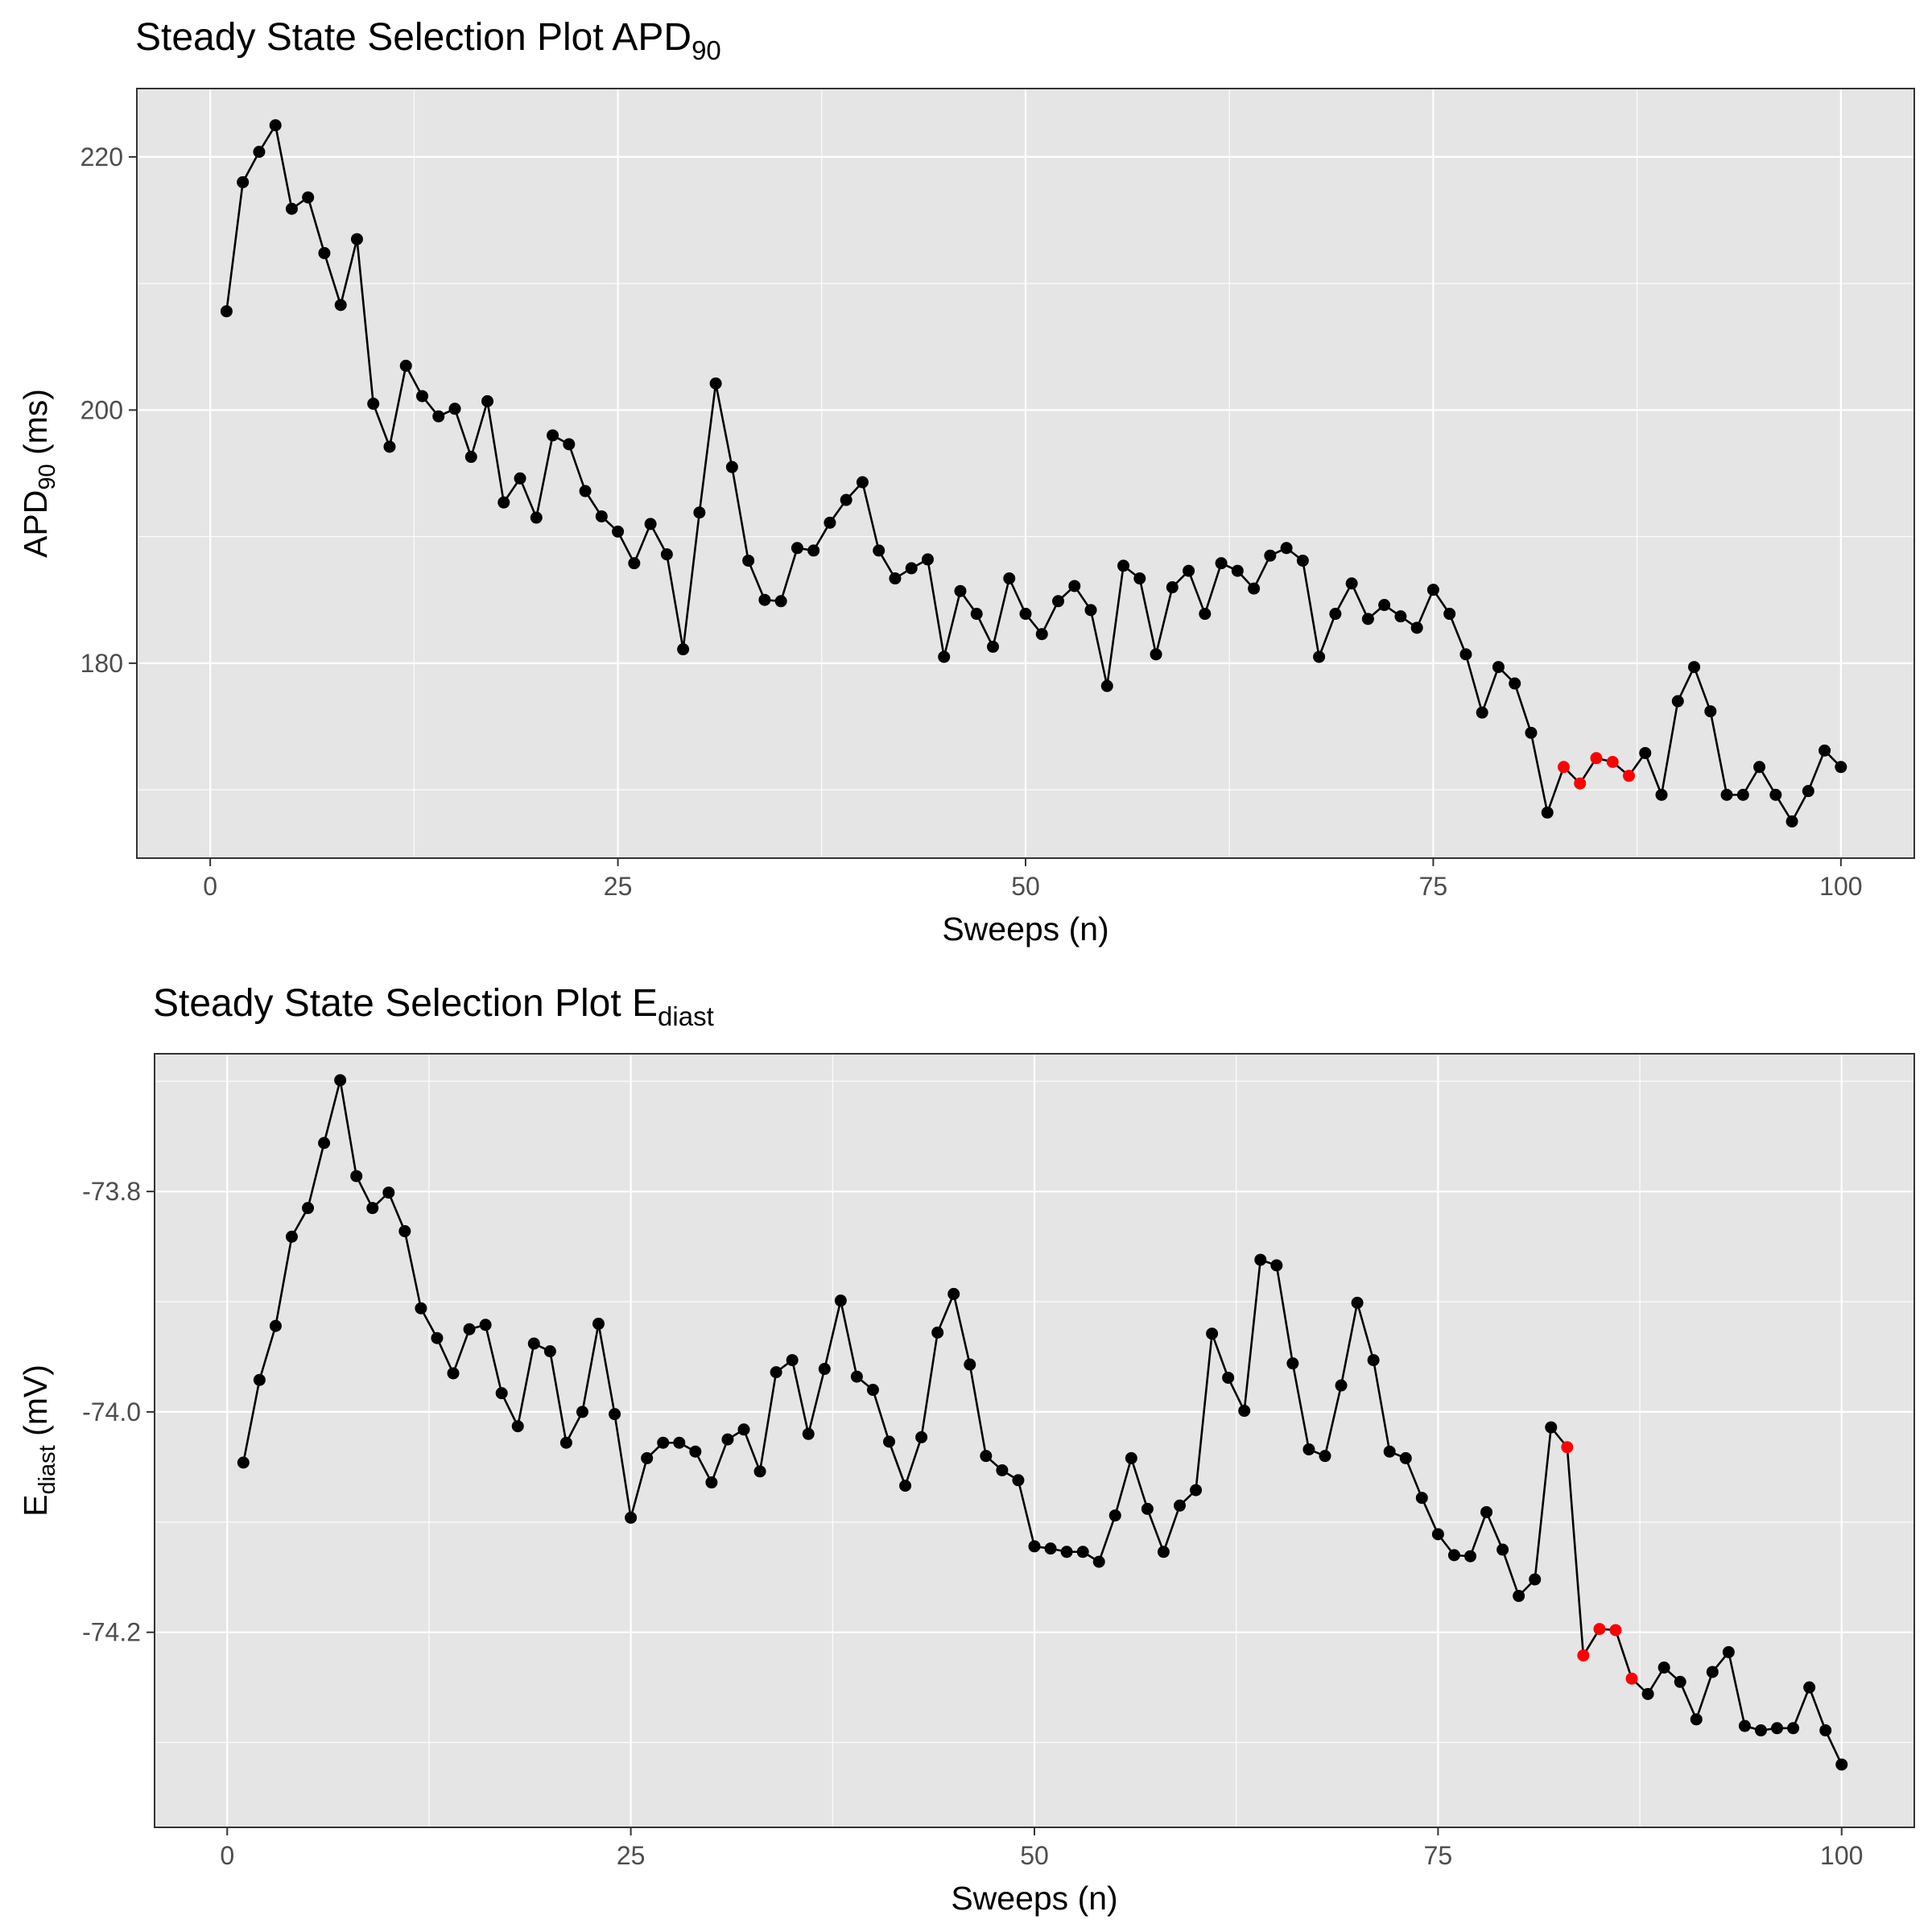 The image size is (1932, 1932). What do you see at coordinates (101, 409) in the screenshot?
I see `y-tick-label: 200` at bounding box center [101, 409].